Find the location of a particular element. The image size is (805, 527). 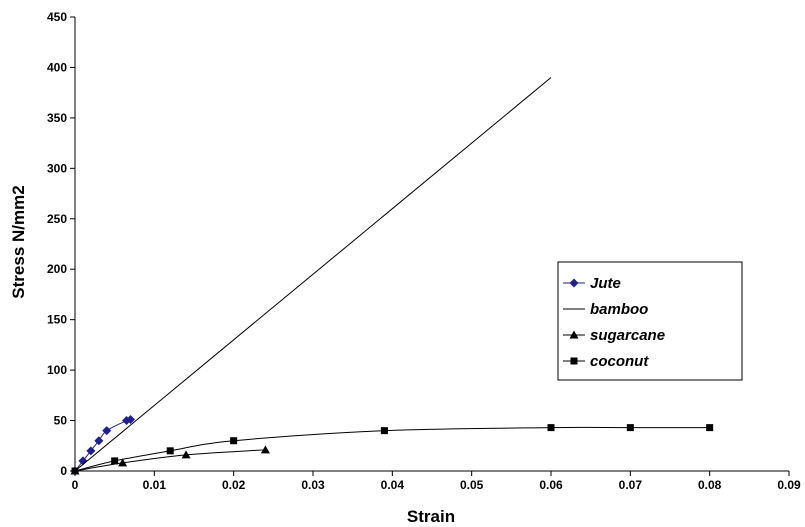

y-tick-label: 300 is located at coordinates (57, 168).